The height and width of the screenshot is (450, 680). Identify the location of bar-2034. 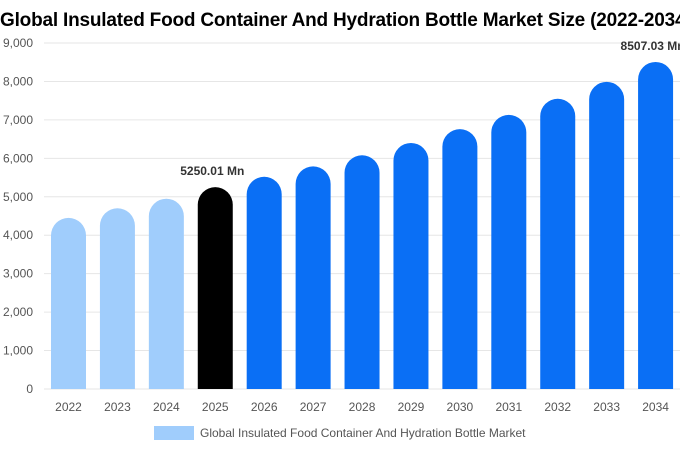
(656, 225).